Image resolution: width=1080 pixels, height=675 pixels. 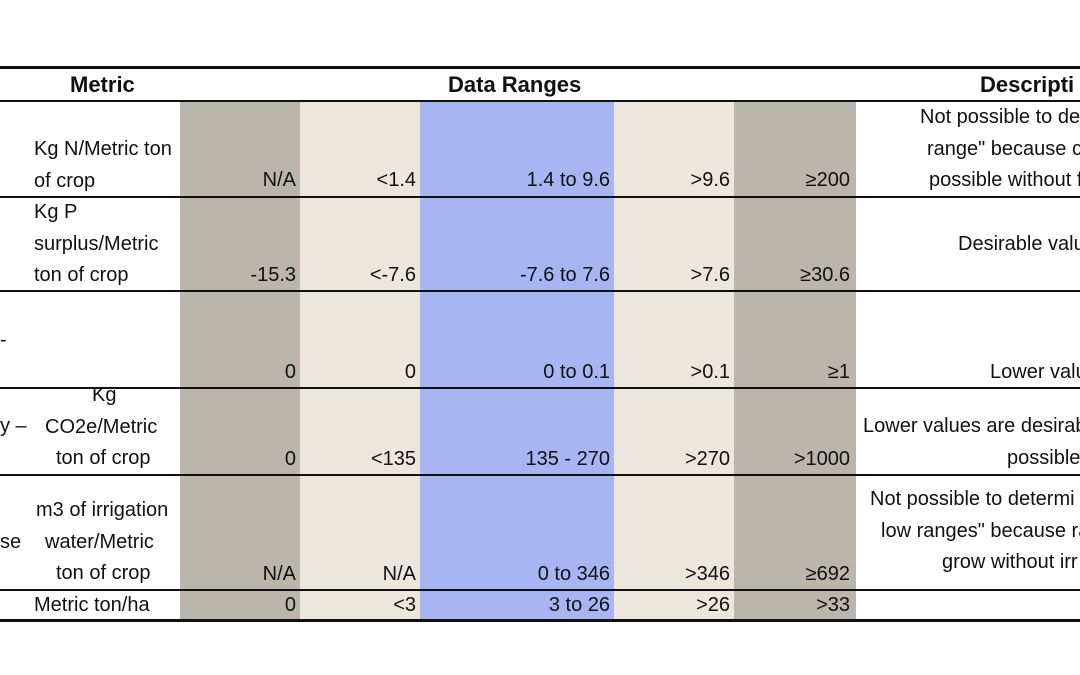 What do you see at coordinates (567, 459) in the screenshot?
I see `value-desirable: 135 - 270` at bounding box center [567, 459].